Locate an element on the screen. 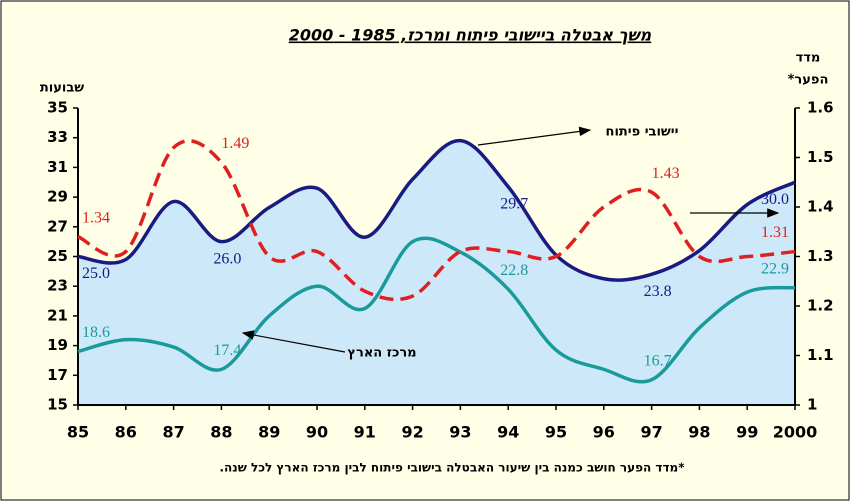 The height and width of the screenshot is (501, 850). y2-tick-label: 1 is located at coordinates (812, 405).